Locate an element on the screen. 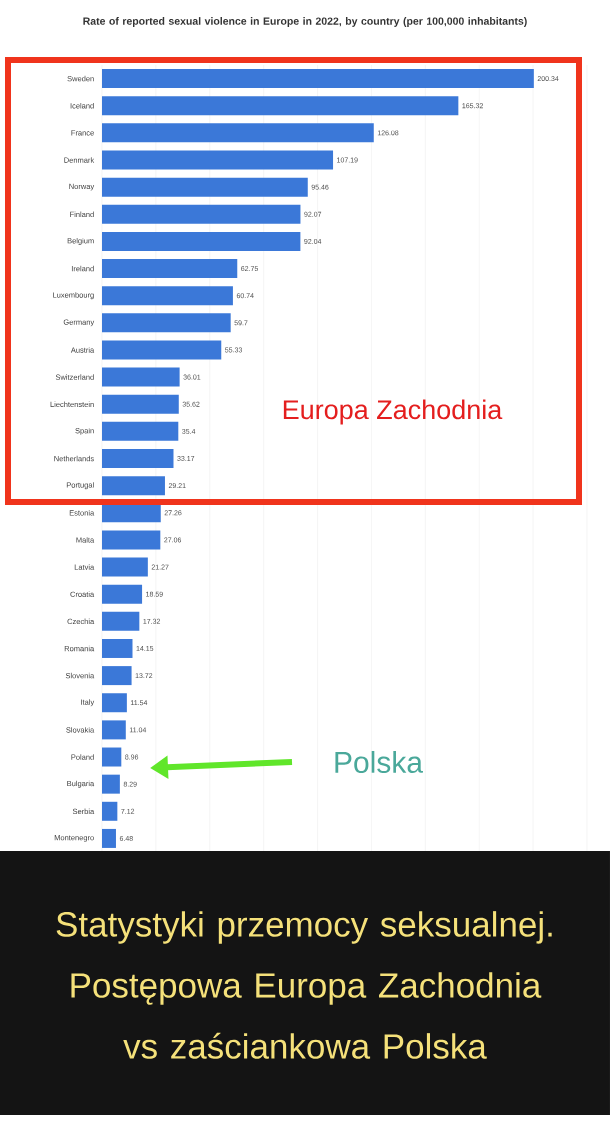 This screenshot has width=610, height=1146. chart-title: Rate of reported sexual violence in Europe in 2022, by country (per 100,000 inhabitants) is located at coordinates (305, 22).